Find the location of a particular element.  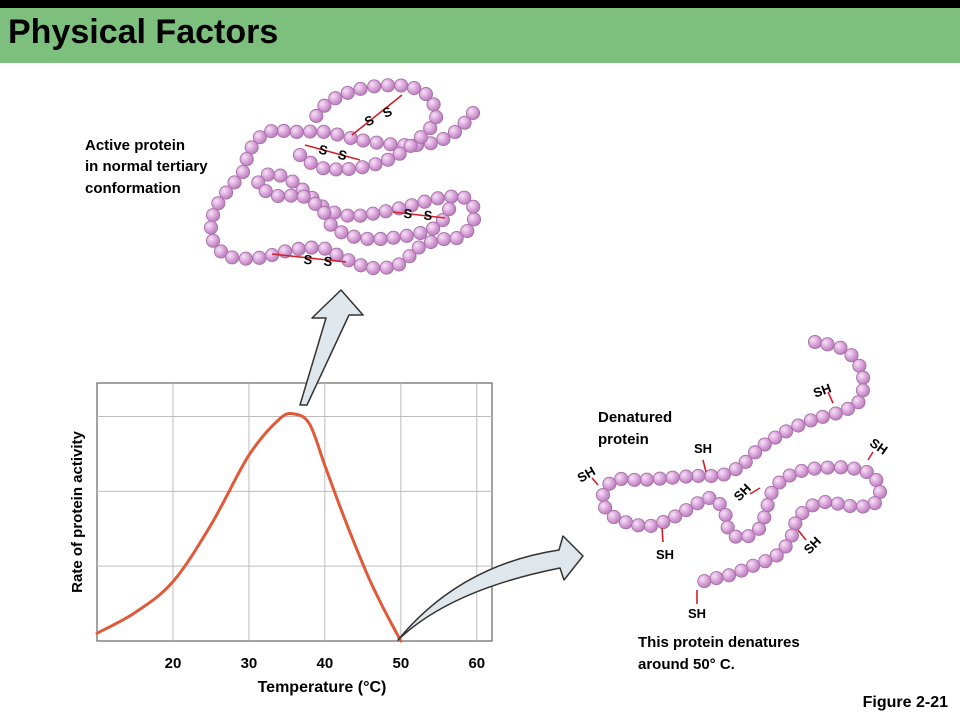

activity-curve is located at coordinates (249, 527).